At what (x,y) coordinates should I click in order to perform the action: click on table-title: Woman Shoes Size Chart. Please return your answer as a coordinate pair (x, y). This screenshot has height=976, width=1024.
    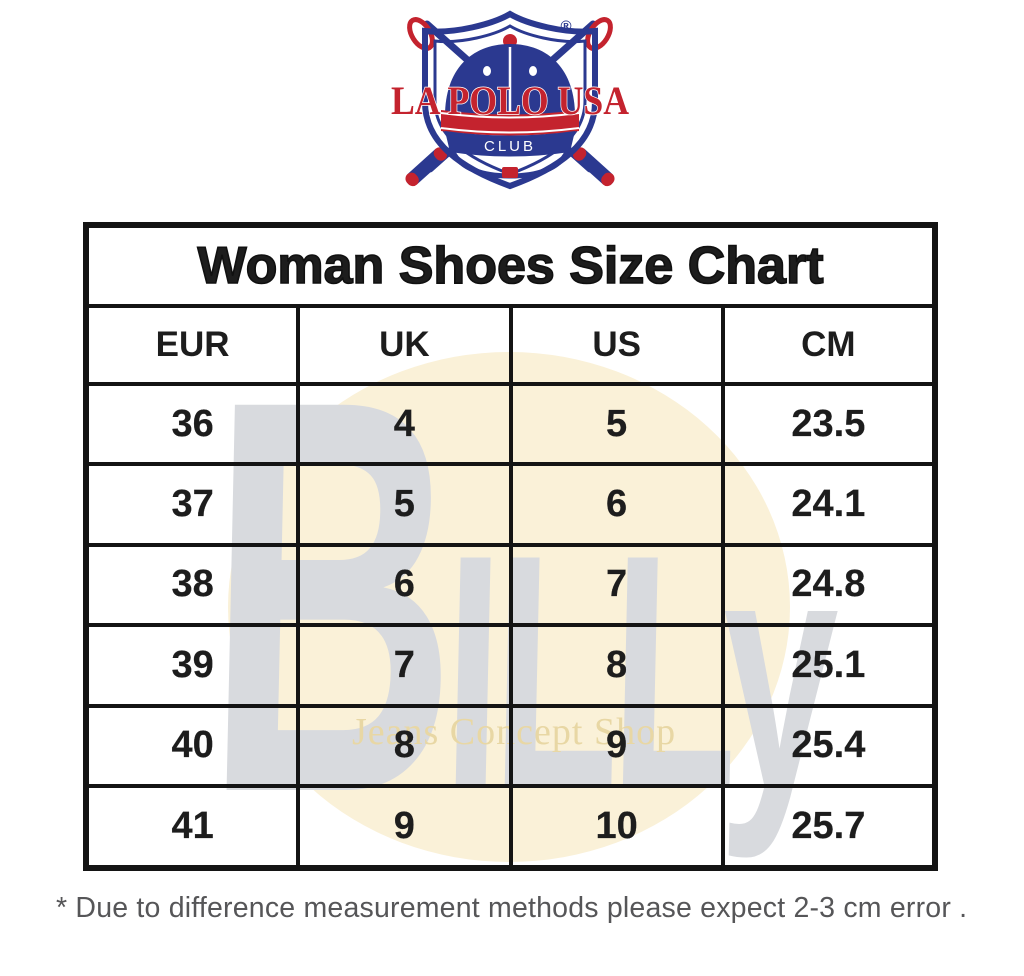
    Looking at the image, I should click on (510, 265).